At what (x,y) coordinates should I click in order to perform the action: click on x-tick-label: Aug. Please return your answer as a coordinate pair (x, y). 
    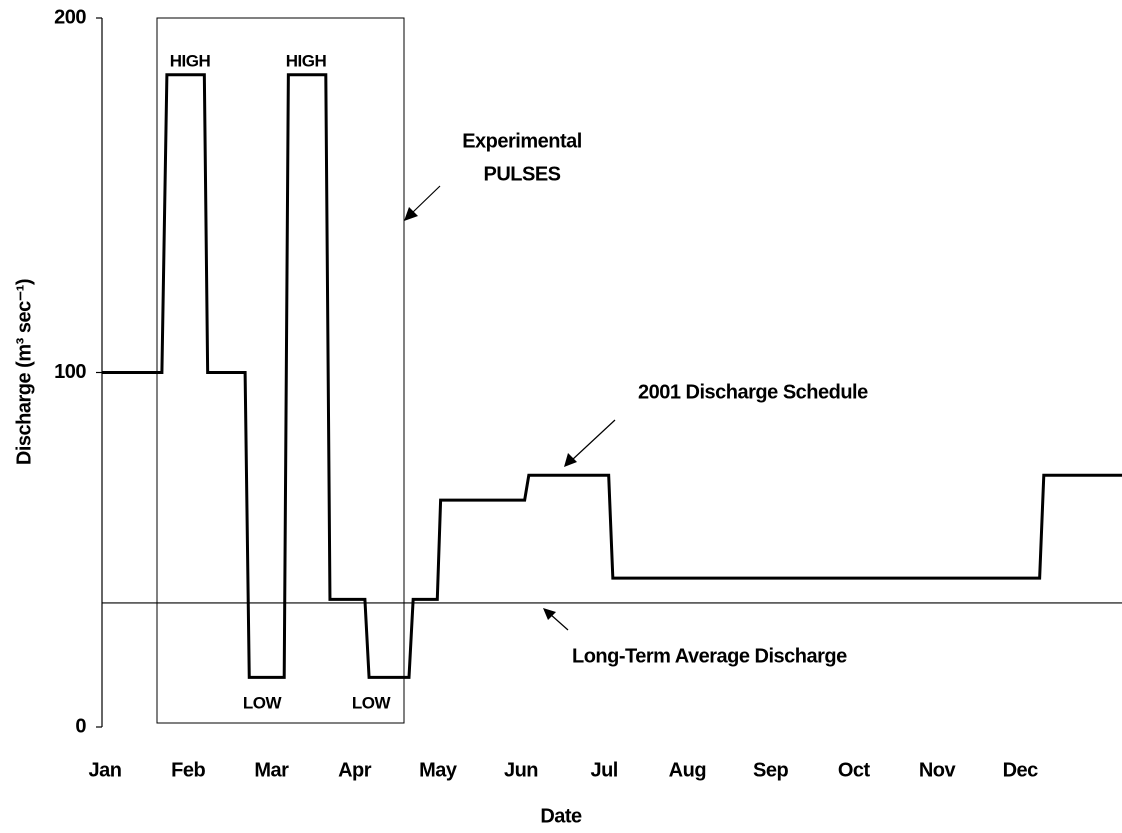
    Looking at the image, I should click on (687, 770).